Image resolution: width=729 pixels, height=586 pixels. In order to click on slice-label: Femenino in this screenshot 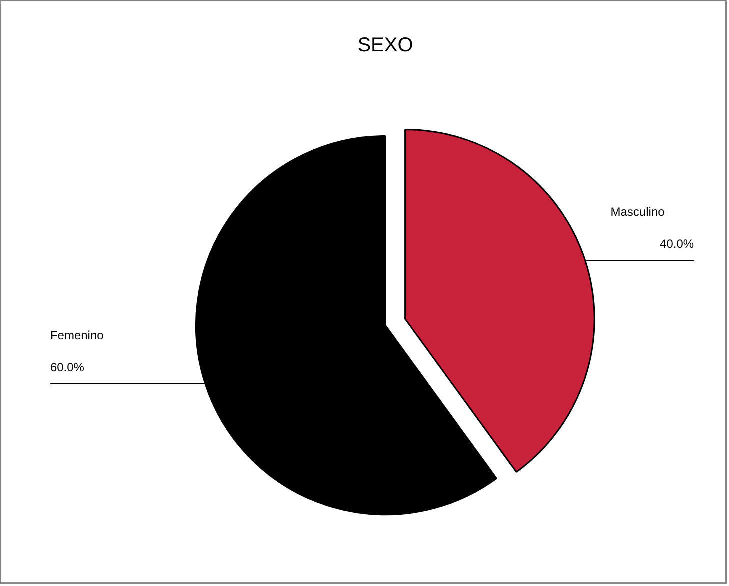, I will do `click(77, 335)`.